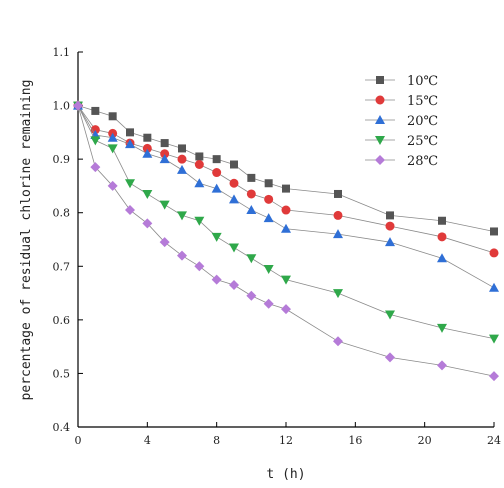  Describe the element at coordinates (285, 474) in the screenshot. I see `x-axis-title: t (h)` at that location.